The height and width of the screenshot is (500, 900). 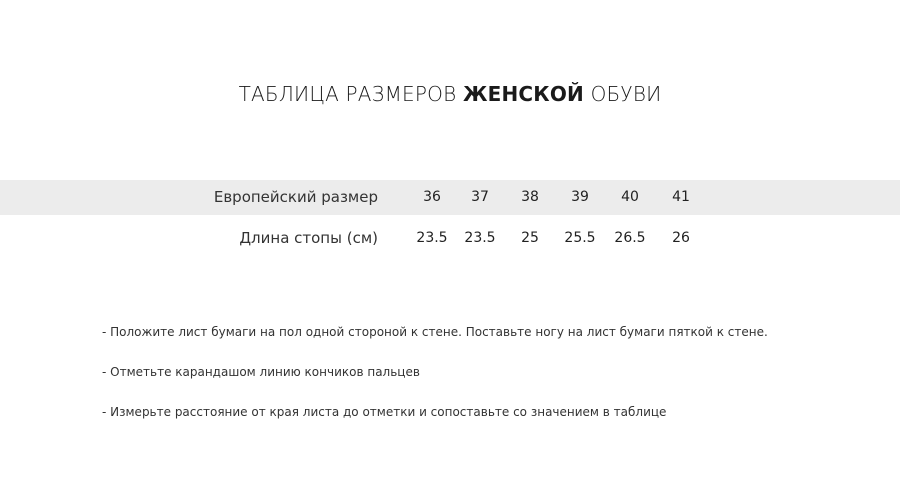 What do you see at coordinates (480, 197) in the screenshot?
I see `table-cell: 37` at bounding box center [480, 197].